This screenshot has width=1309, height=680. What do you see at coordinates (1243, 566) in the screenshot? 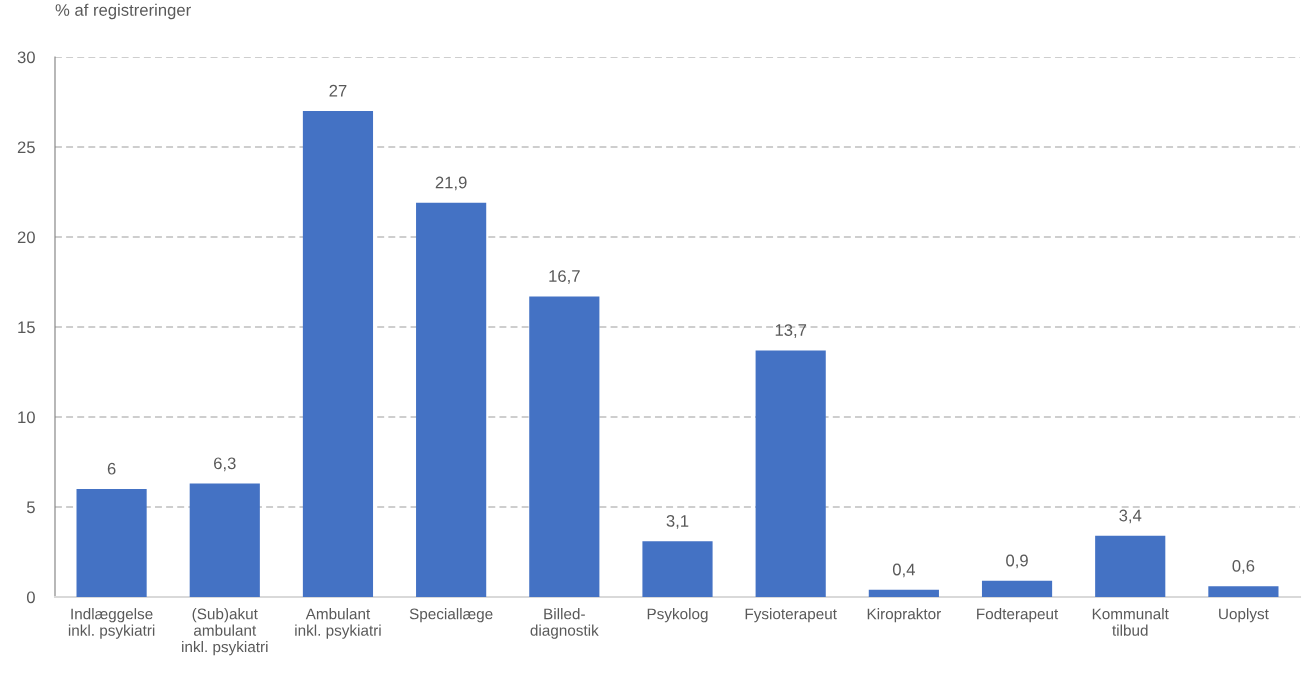
I see `data-label: 0,6` at bounding box center [1243, 566].